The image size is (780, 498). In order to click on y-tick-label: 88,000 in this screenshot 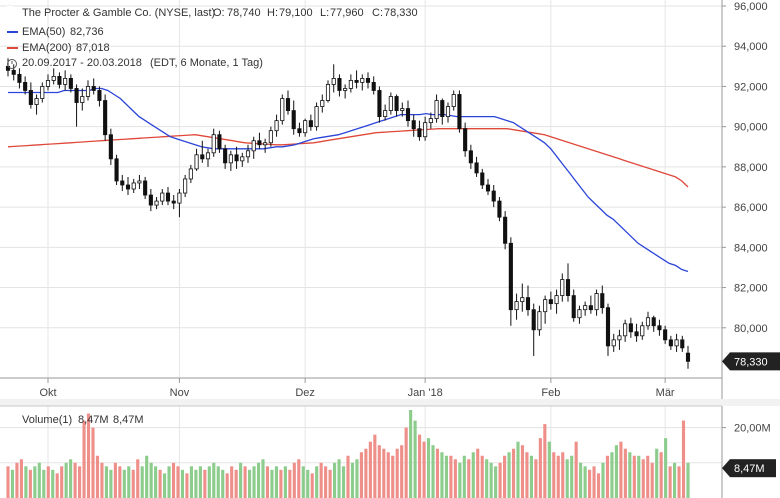, I will do `click(751, 168)`.